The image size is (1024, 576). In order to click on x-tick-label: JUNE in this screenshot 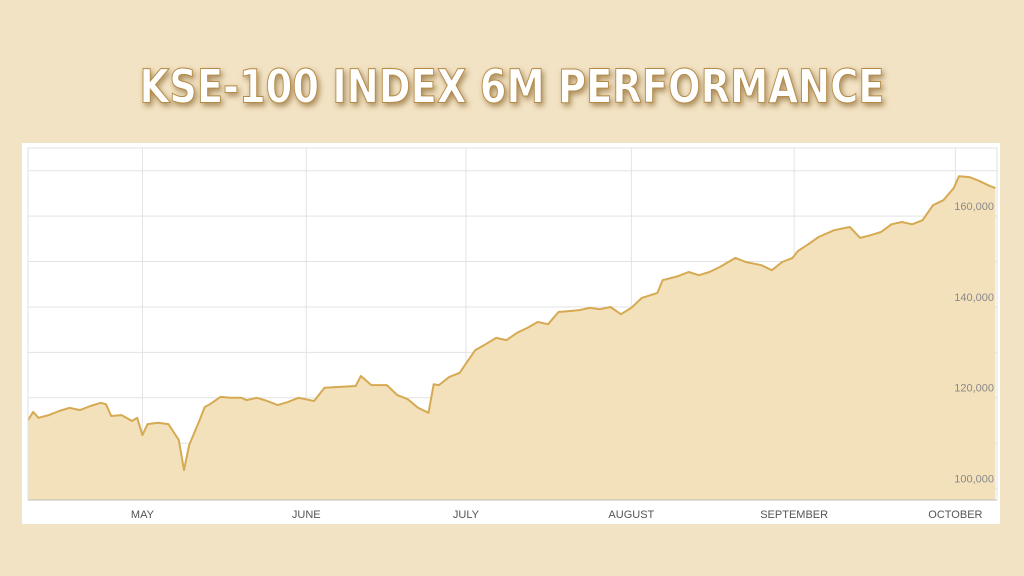, I will do `click(306, 515)`.